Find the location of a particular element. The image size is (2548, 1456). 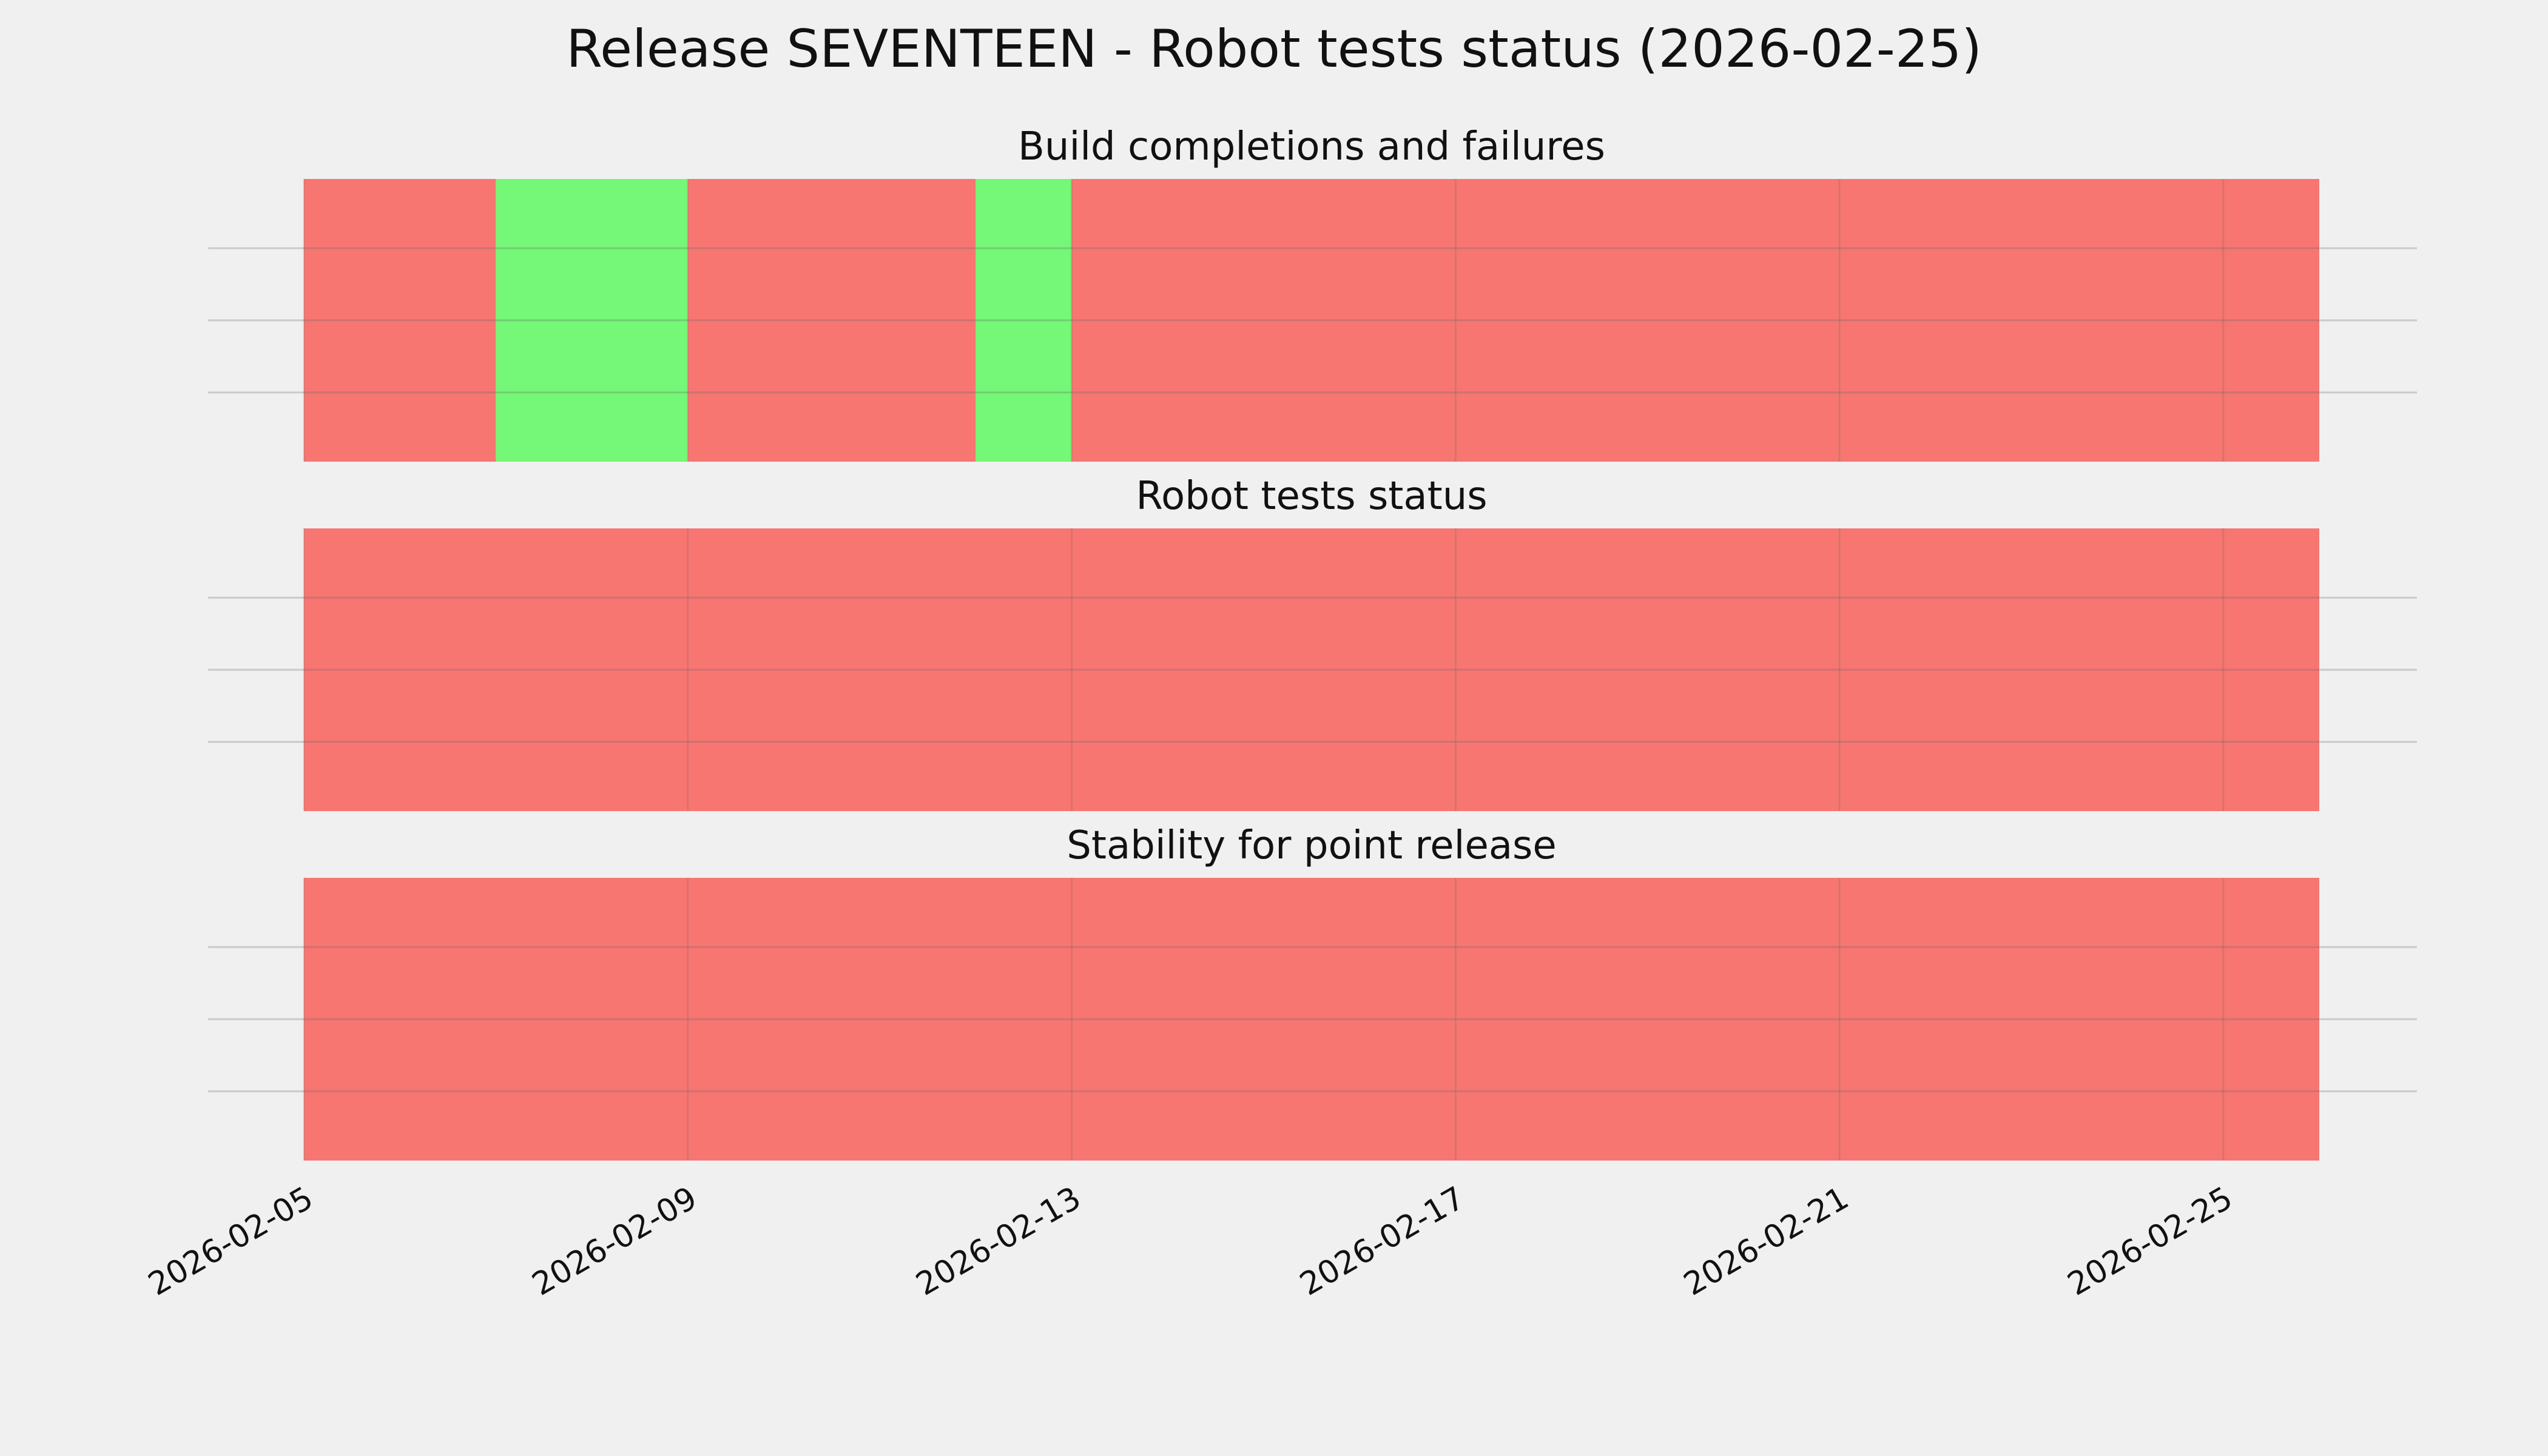

panel-title: Robot tests status is located at coordinates (1311, 496).